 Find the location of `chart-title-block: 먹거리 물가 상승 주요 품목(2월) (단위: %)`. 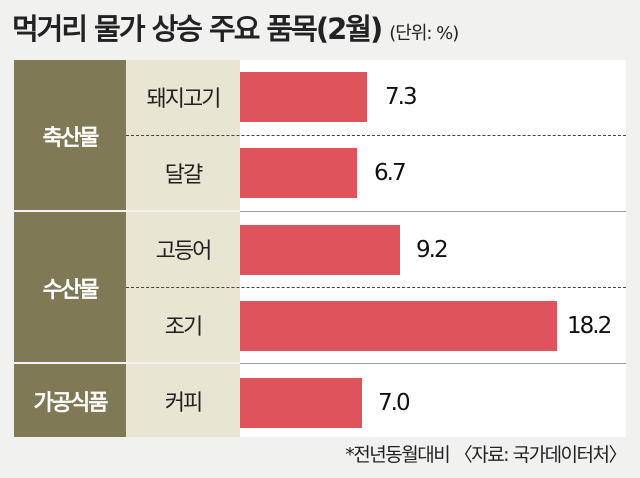

chart-title-block: 먹거리 물가 상승 주요 품목(2월) (단위: %) is located at coordinates (235, 26).